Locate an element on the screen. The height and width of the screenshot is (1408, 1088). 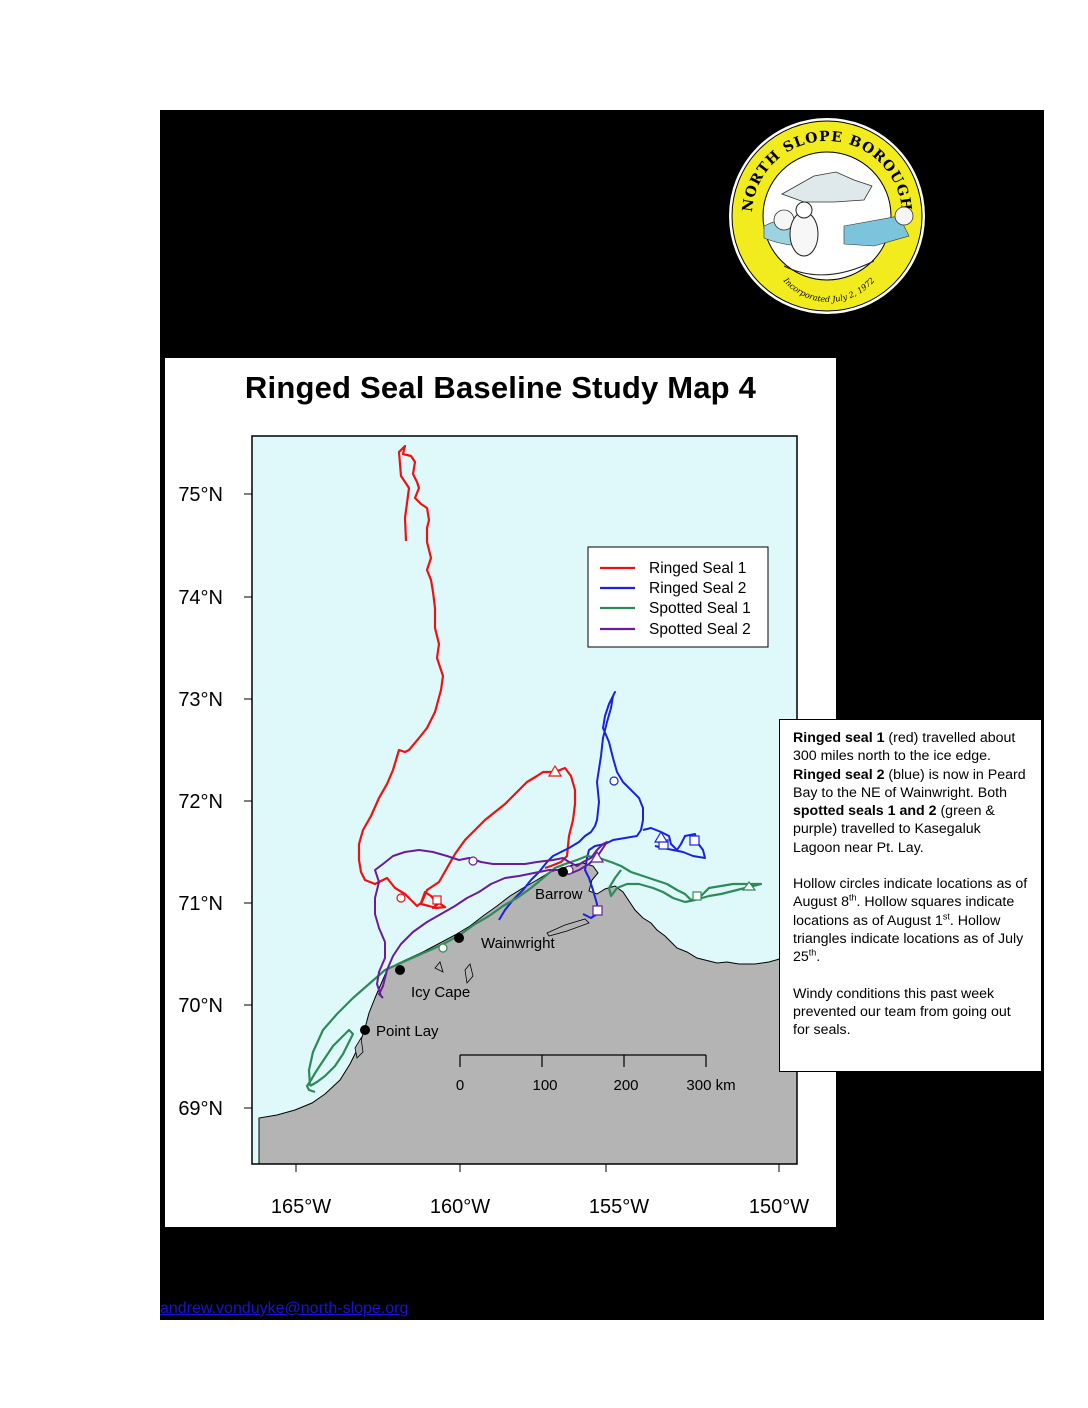
note-run: st is located at coordinates (946, 915).